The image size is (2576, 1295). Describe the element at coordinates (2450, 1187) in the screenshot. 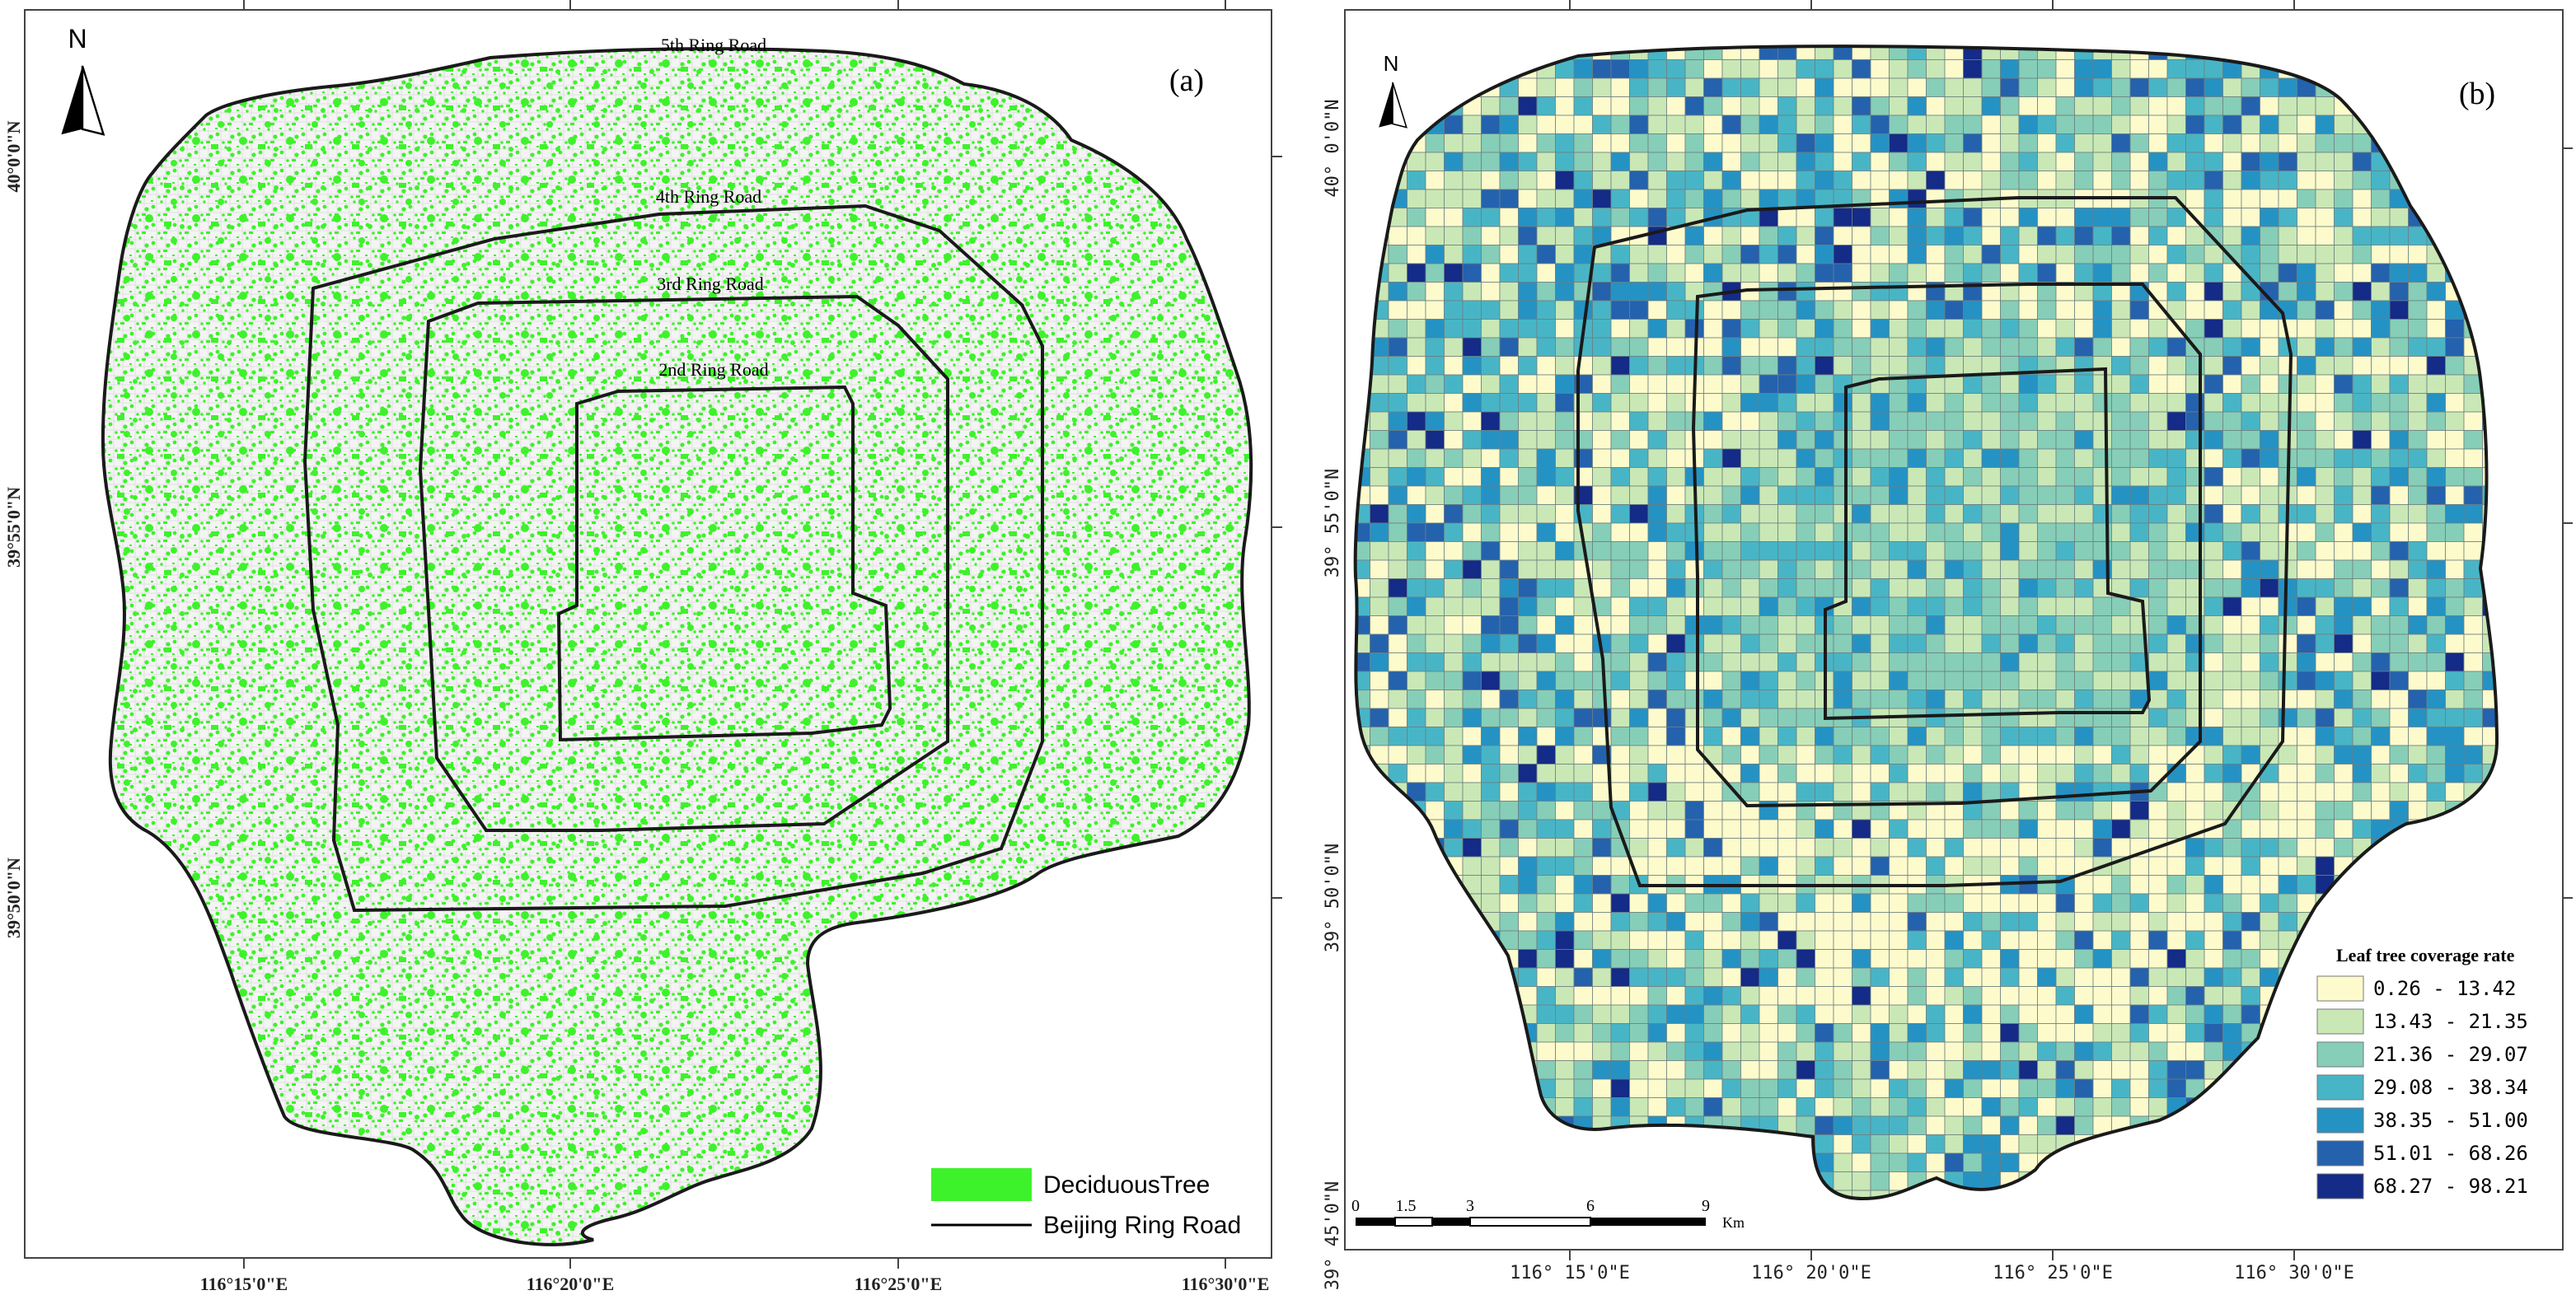

I see `legend-class-label: 68.27 - 98.21` at that location.